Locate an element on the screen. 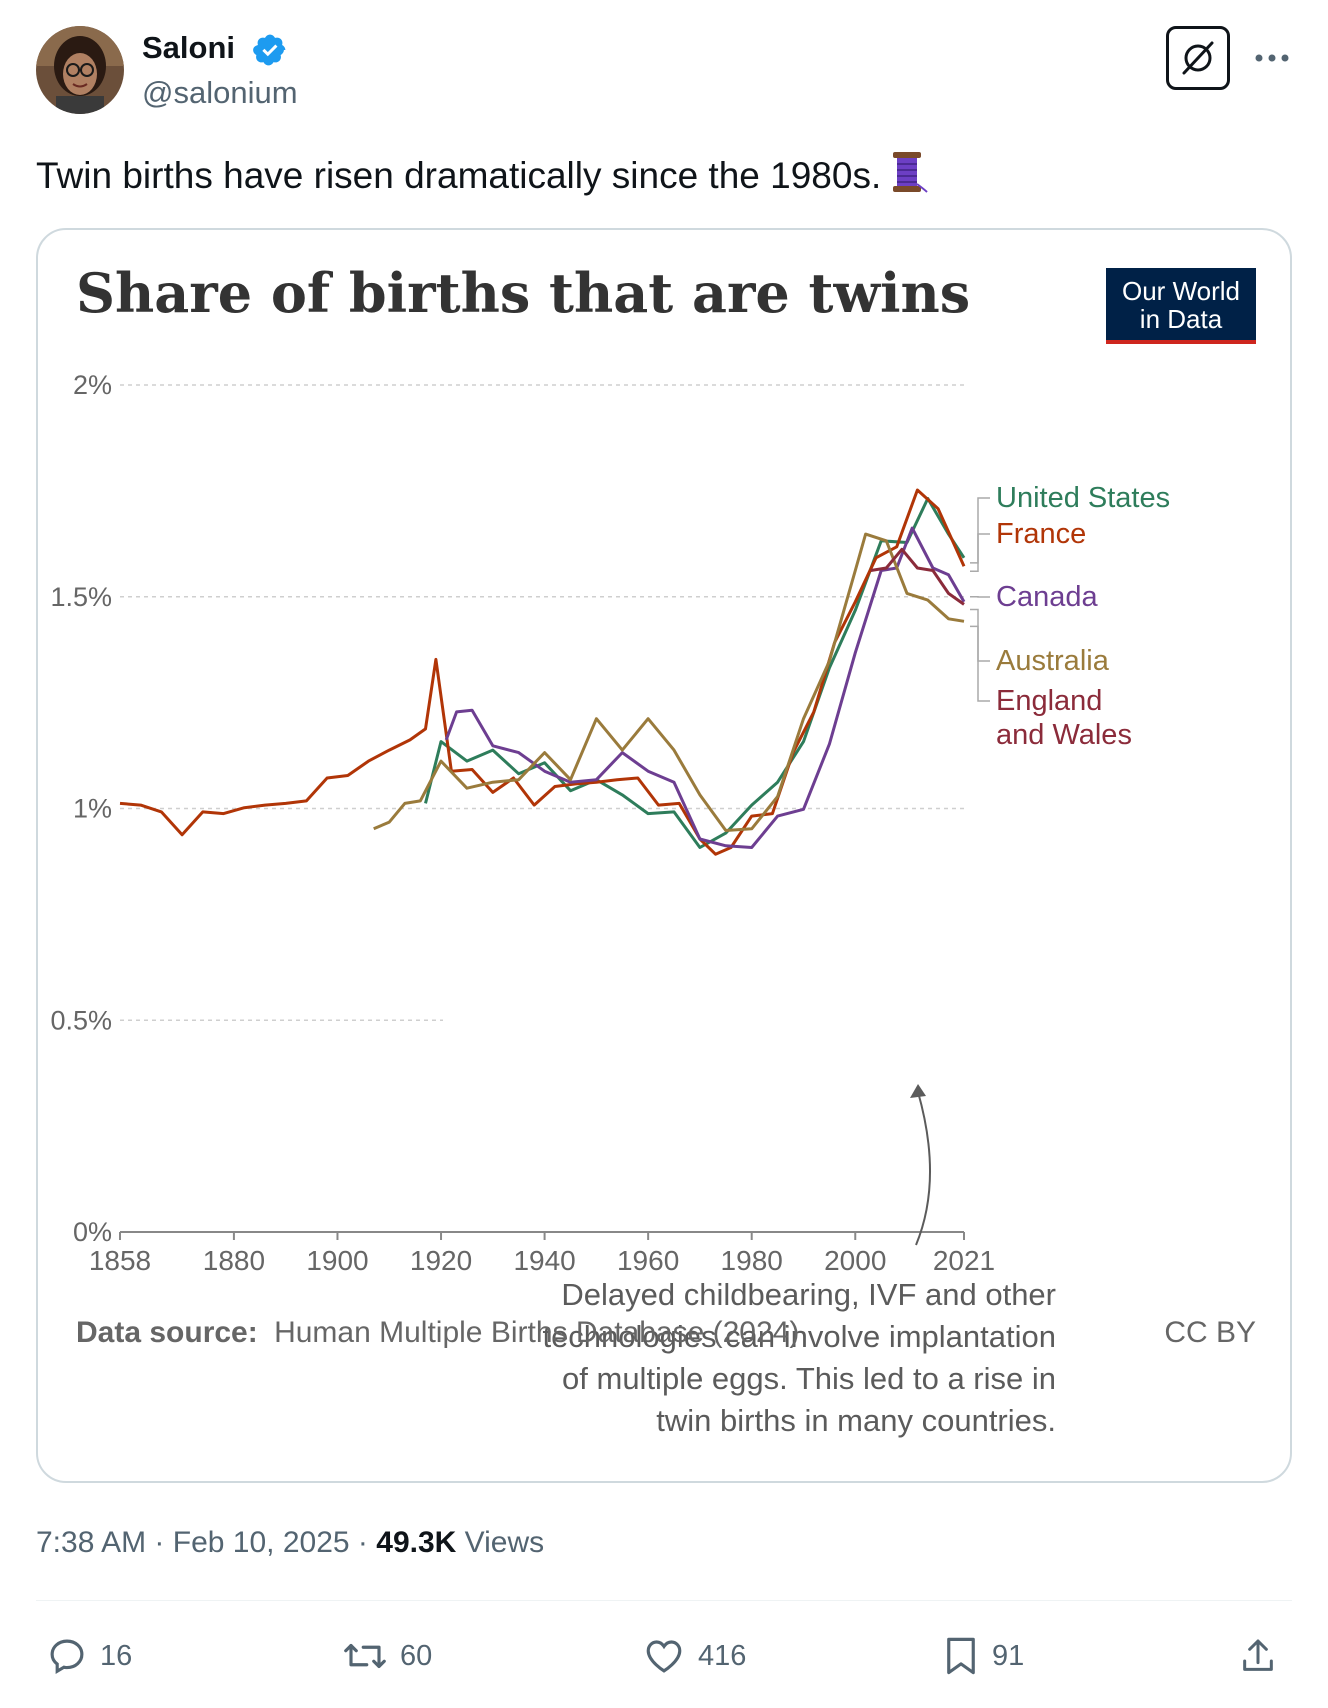  bookmark-button: 91 is located at coordinates (983, 1656).